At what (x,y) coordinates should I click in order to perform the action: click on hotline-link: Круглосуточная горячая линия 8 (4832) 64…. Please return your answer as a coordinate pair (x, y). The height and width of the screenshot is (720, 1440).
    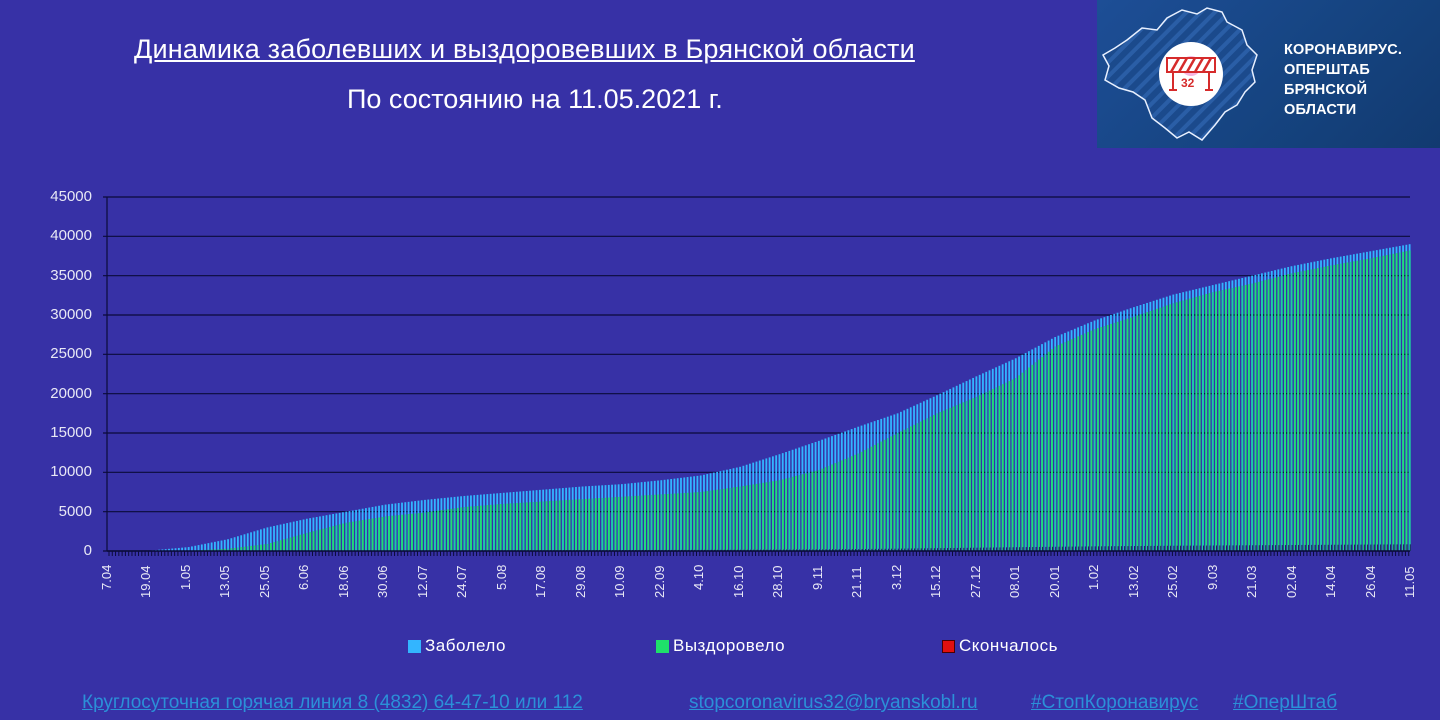
    Looking at the image, I should click on (332, 702).